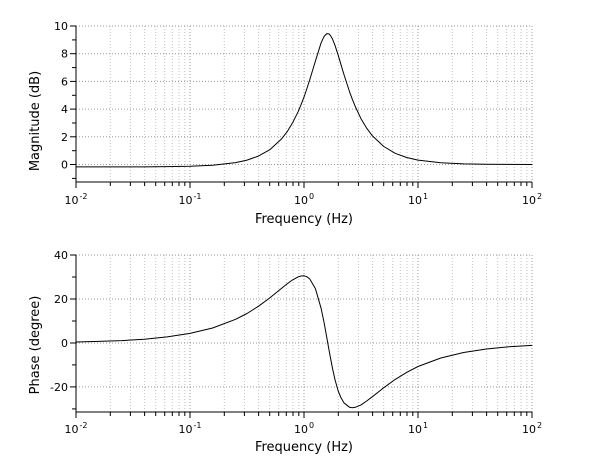  What do you see at coordinates (304, 447) in the screenshot?
I see `phase-x-axis-title: Frequency (Hz)` at bounding box center [304, 447].